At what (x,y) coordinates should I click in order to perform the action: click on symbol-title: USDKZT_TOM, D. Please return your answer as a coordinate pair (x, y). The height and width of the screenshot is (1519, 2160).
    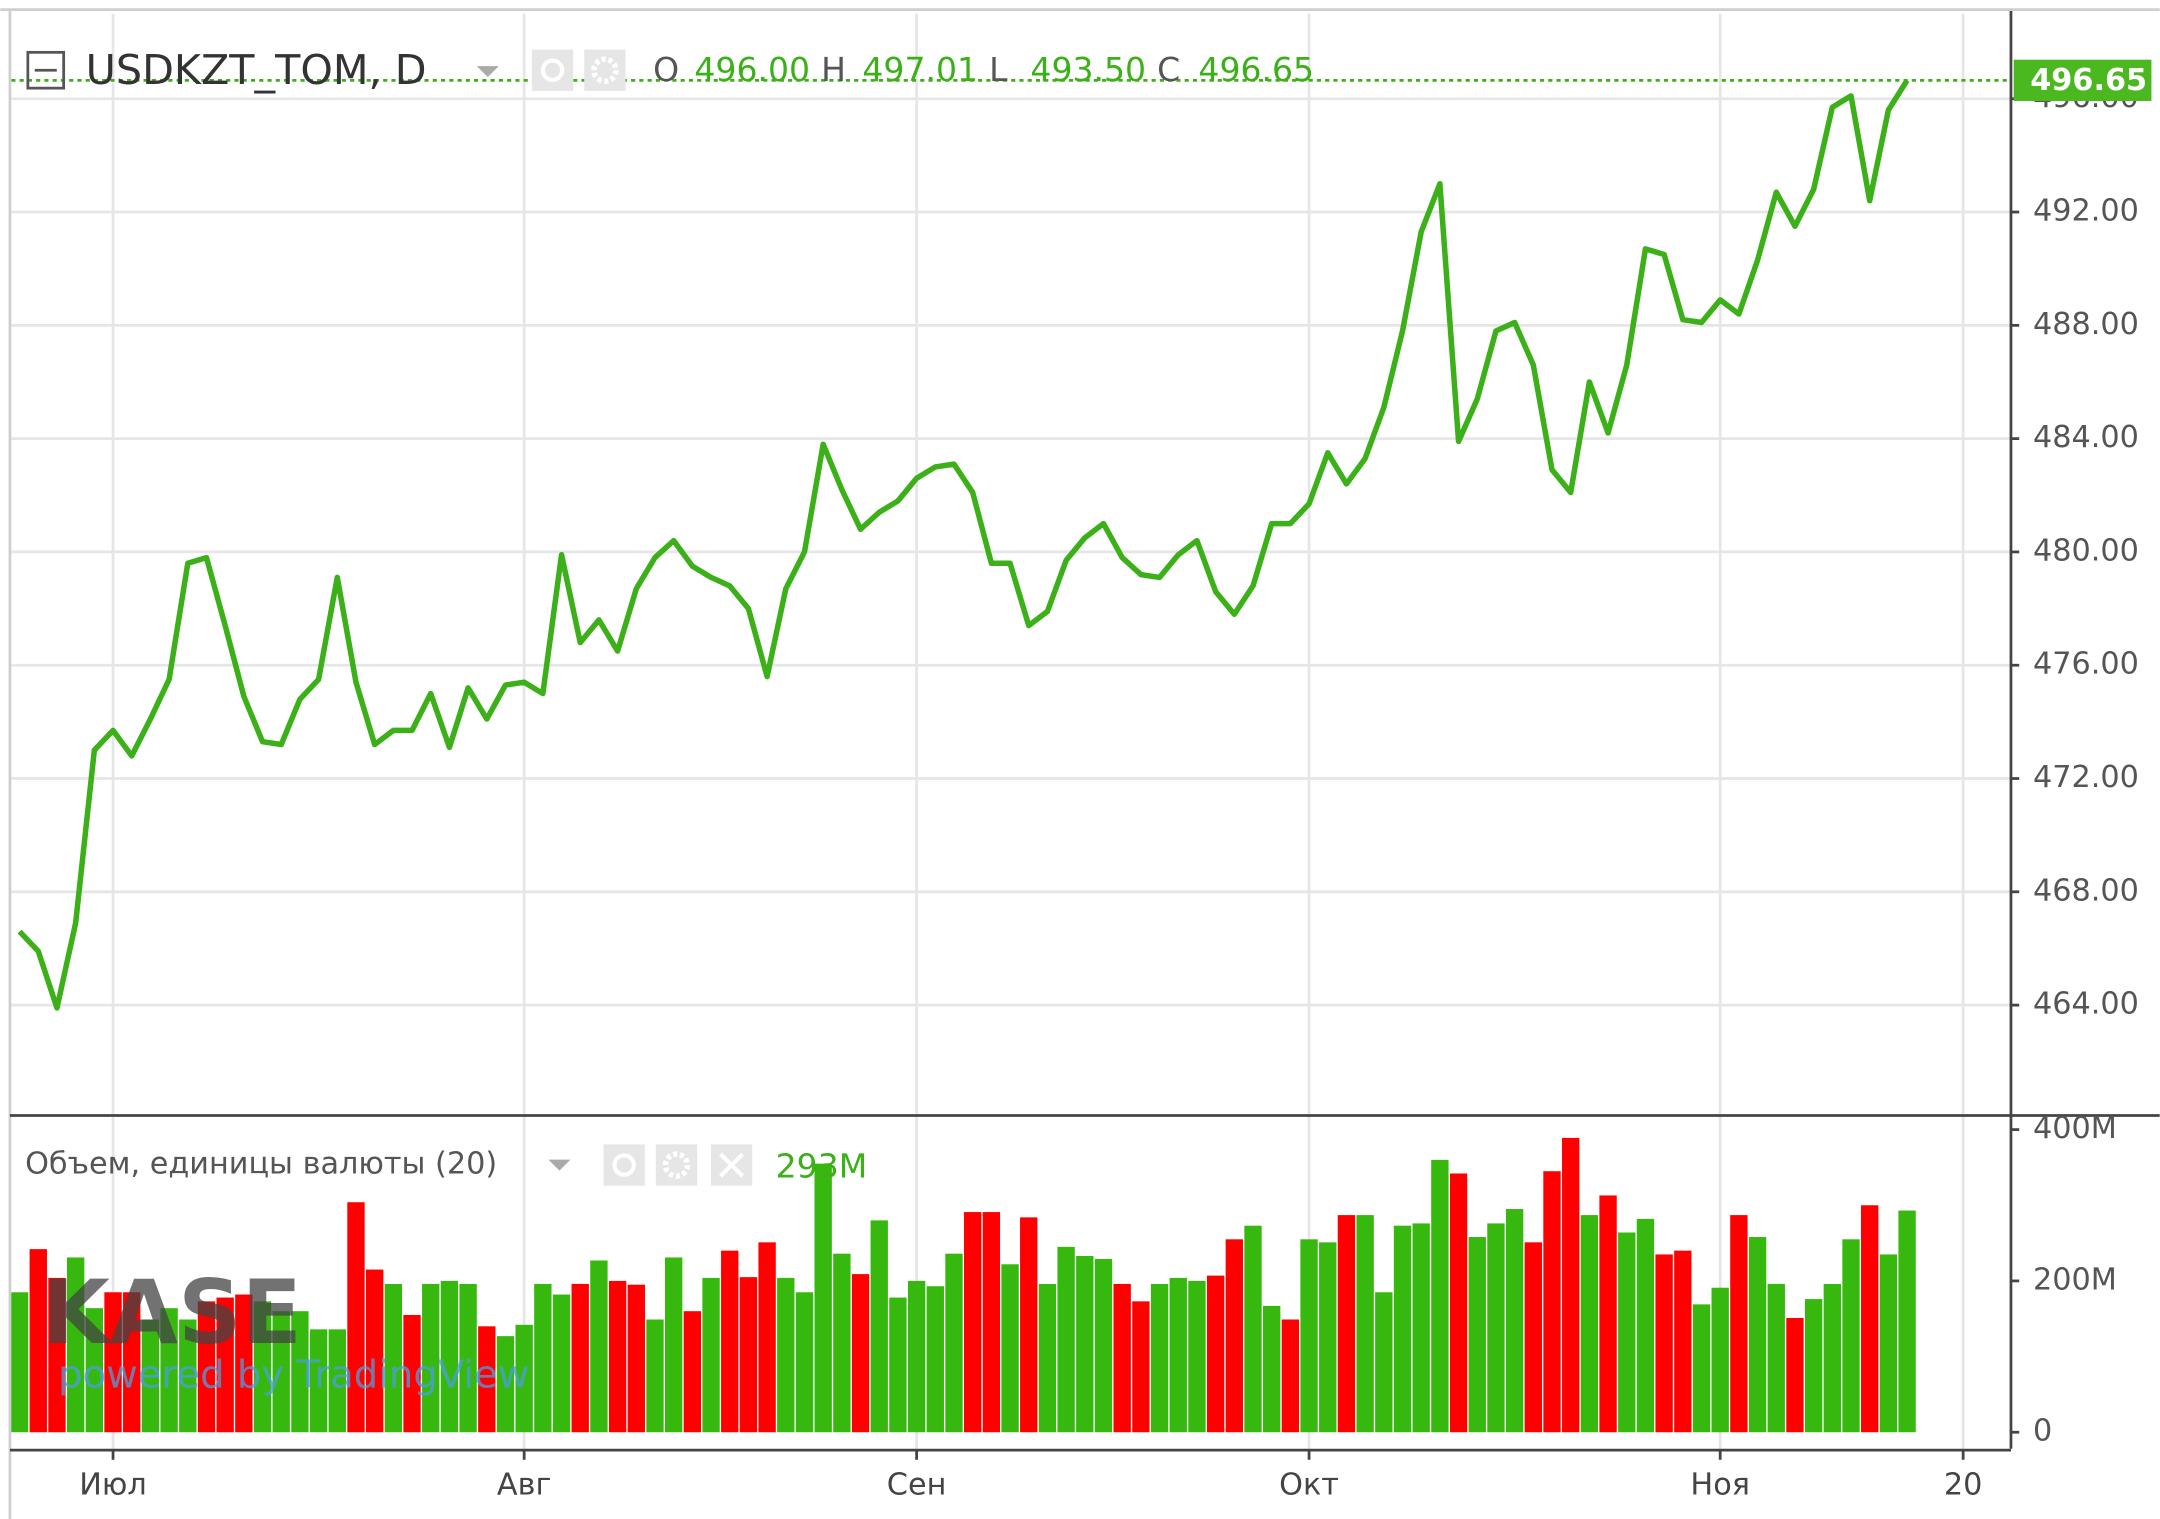
    Looking at the image, I should click on (256, 70).